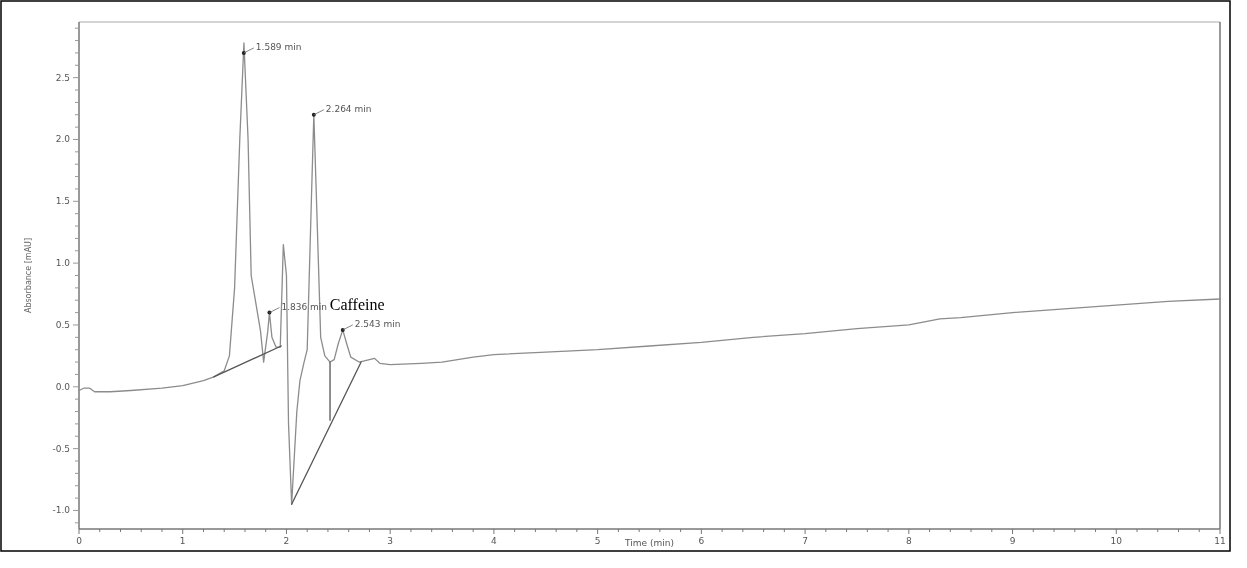  I want to click on x-tick-label: 9, so click(1012, 541).